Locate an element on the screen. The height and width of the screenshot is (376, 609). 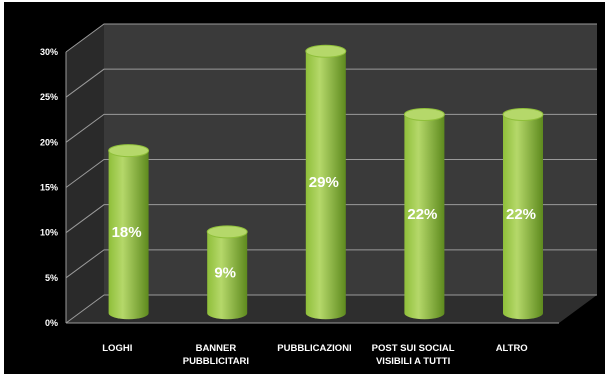
bar: 9% is located at coordinates (227, 272).